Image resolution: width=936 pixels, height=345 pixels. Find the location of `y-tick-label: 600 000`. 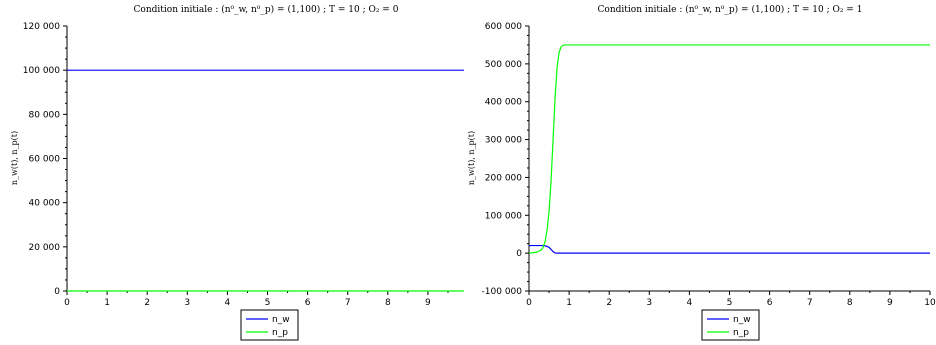

y-tick-label: 600 000 is located at coordinates (503, 27).